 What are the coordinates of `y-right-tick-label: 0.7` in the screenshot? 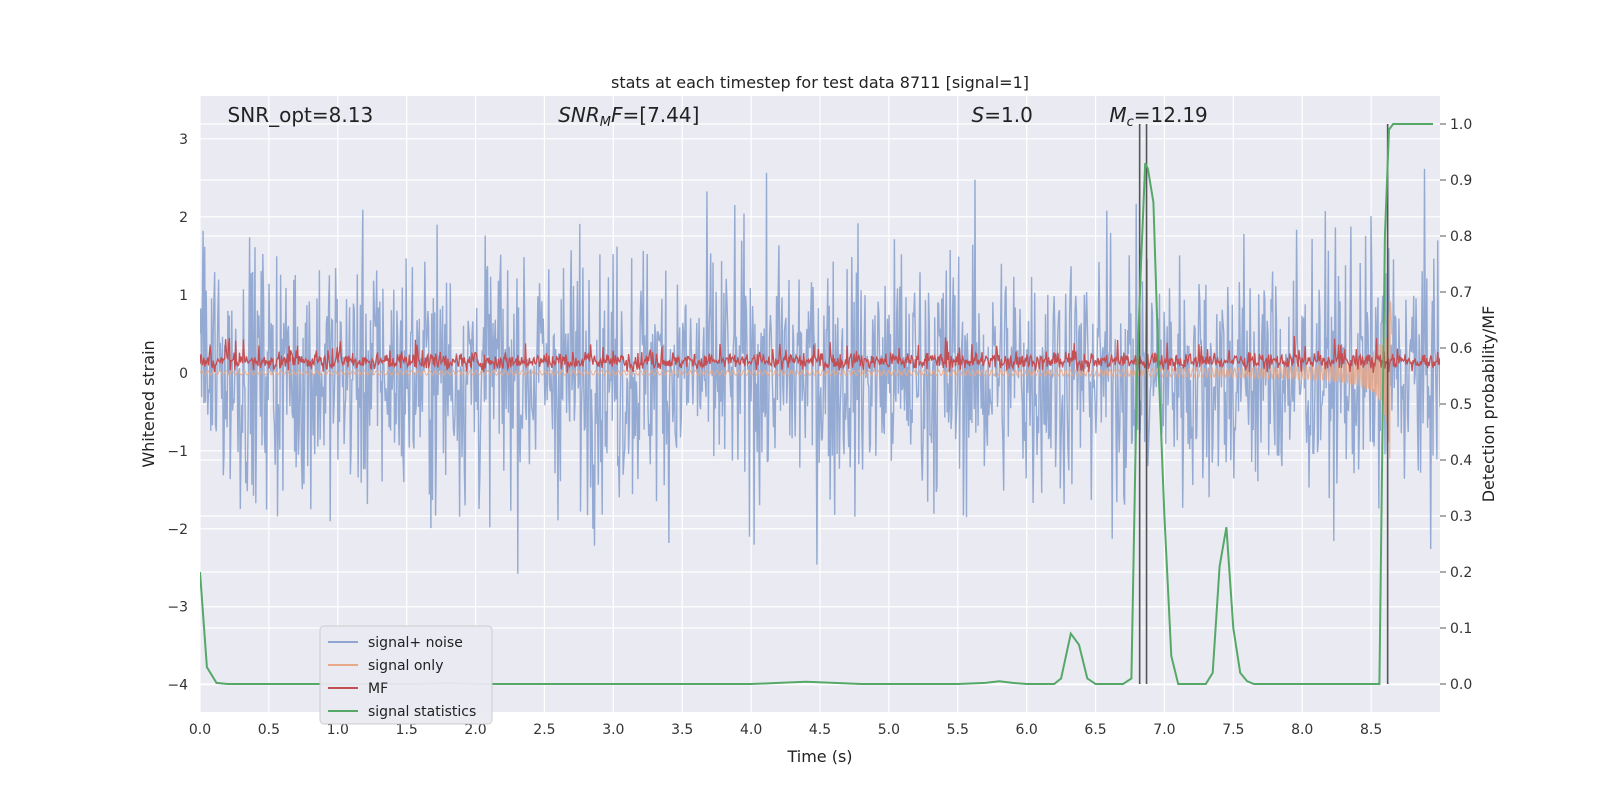 It's located at (1461, 293).